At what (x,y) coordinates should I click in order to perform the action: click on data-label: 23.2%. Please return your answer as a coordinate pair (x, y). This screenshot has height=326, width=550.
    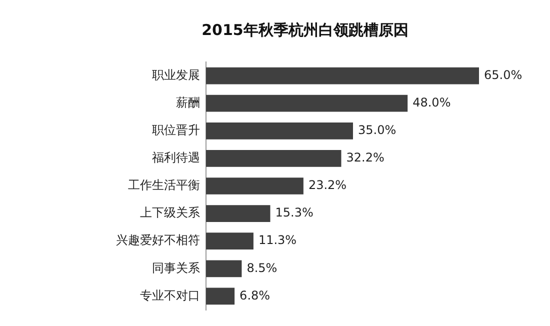
    Looking at the image, I should click on (327, 185).